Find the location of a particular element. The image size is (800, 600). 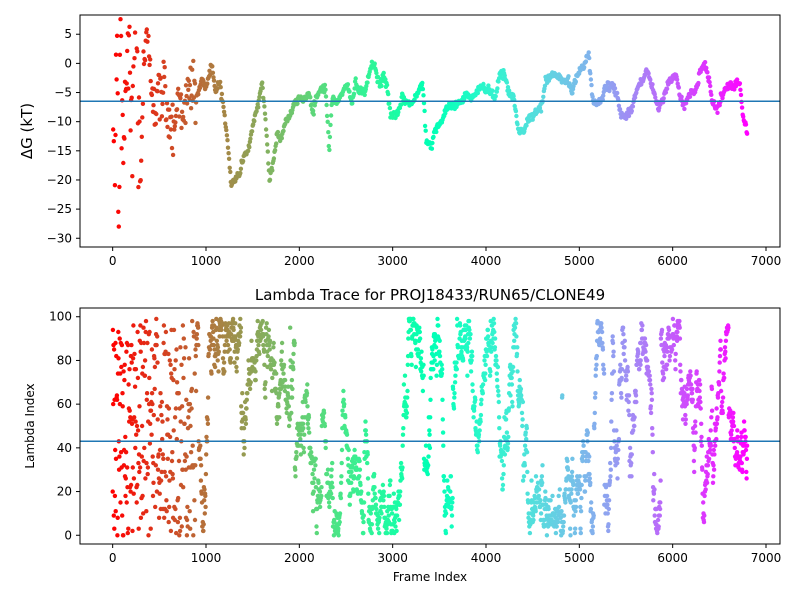

dg-x-tick-label: 1000 is located at coordinates (206, 261).